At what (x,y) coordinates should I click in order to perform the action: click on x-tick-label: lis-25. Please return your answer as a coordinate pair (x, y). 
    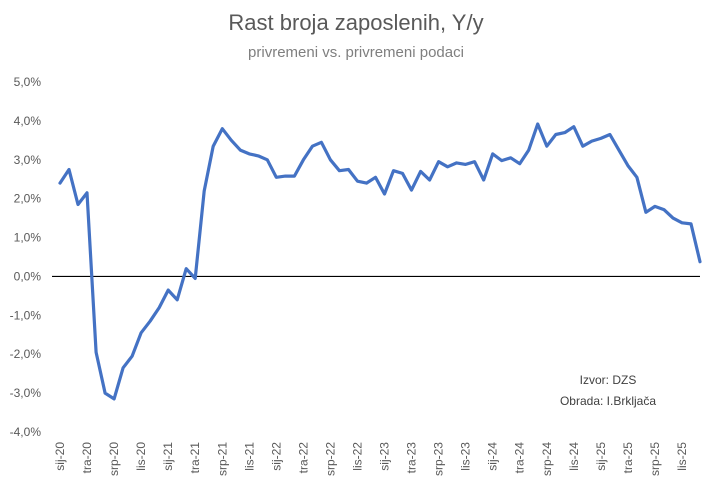
    Looking at the image, I should click on (682, 456).